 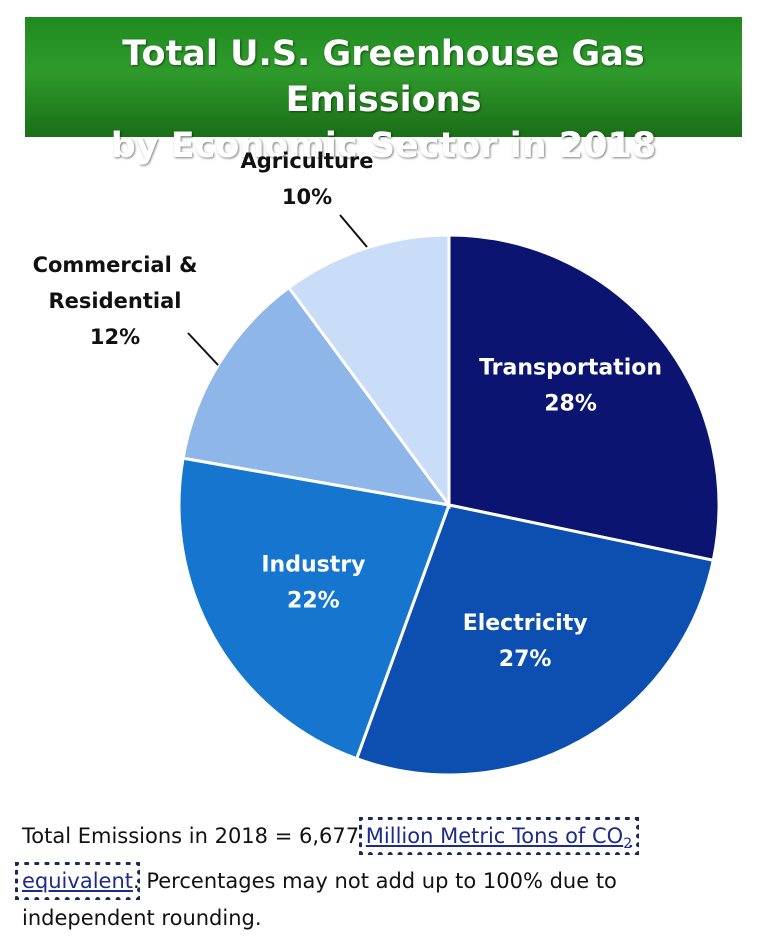 I want to click on slice-name-label-electricity-1: Electricity, so click(x=525, y=623).